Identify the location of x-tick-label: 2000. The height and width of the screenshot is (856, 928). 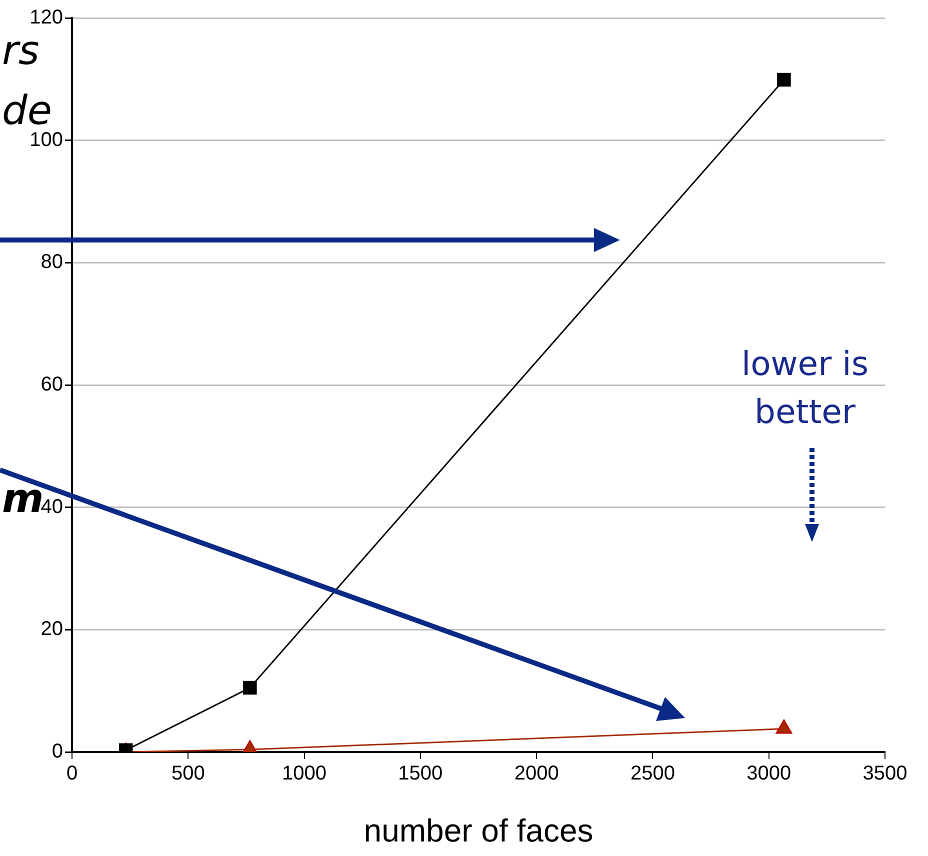
(536, 773).